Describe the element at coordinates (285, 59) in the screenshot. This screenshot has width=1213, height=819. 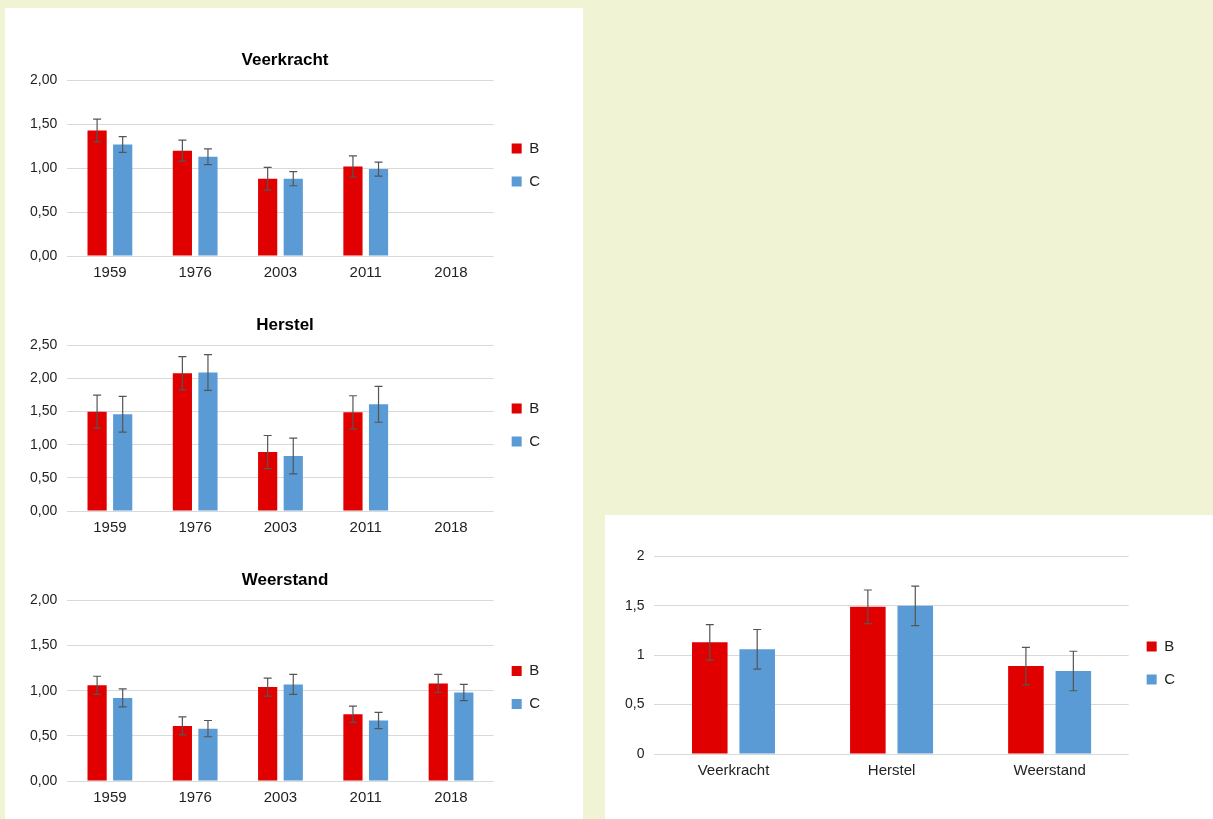
I see `chart-title: Veerkracht` at that location.